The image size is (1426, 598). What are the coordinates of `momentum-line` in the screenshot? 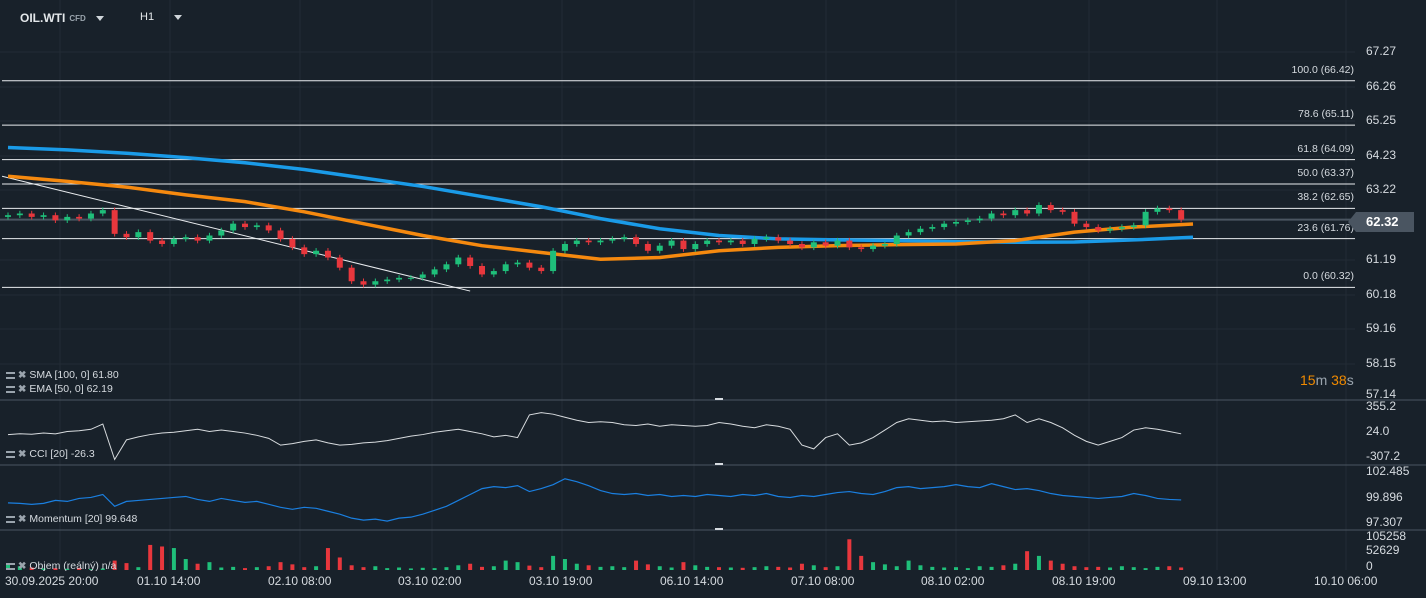 It's located at (594, 500).